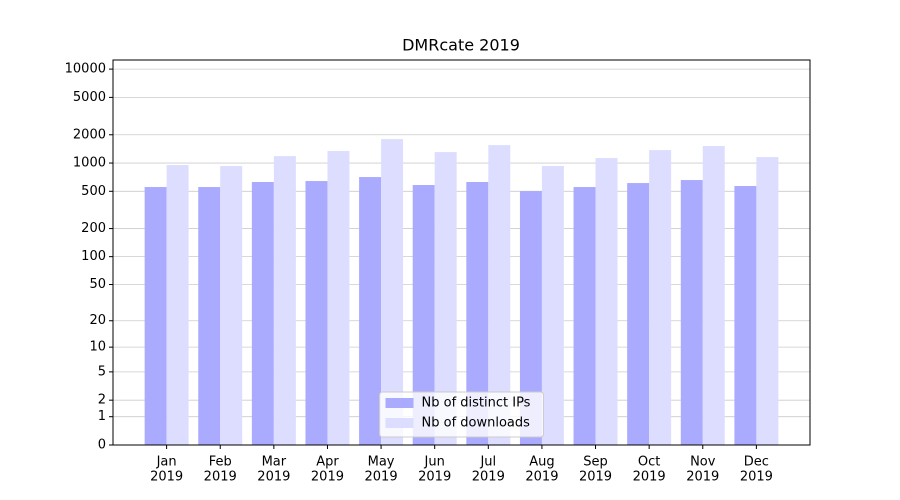 This screenshot has width=900, height=500. Describe the element at coordinates (381, 462) in the screenshot. I see `x-tick-label: May` at that location.